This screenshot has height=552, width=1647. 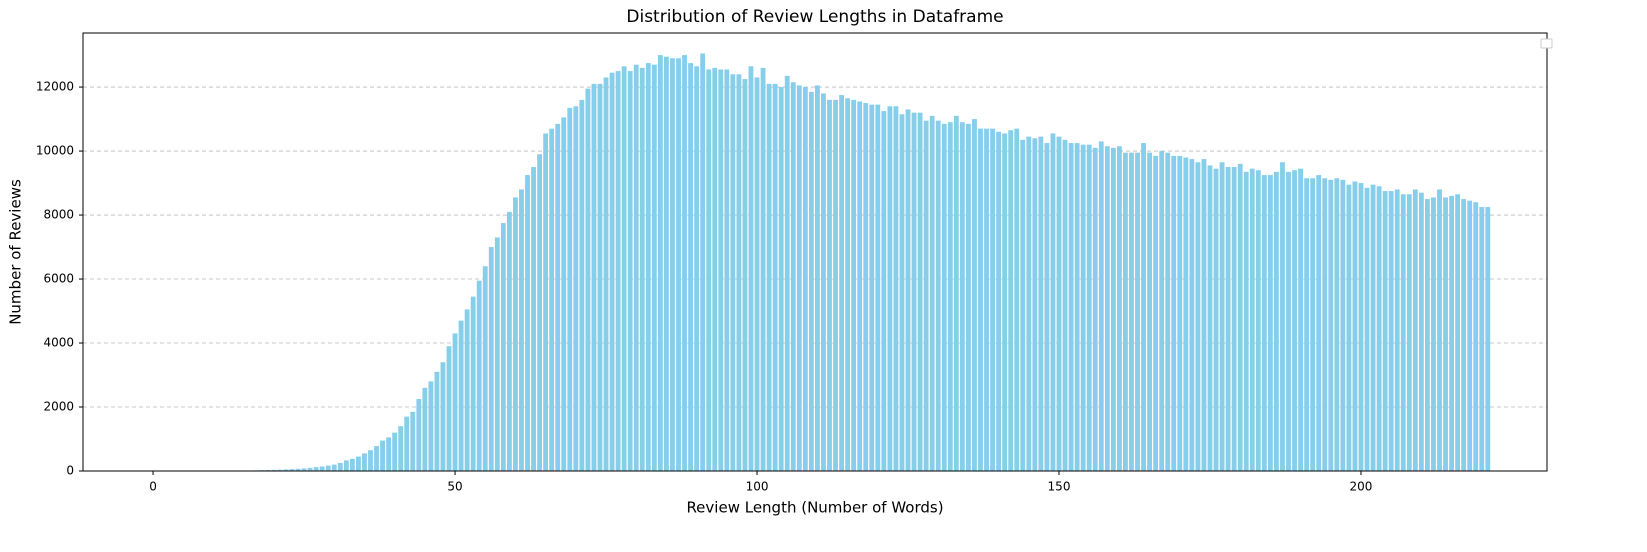 I want to click on y-tick-label: 6000, so click(x=58, y=279).